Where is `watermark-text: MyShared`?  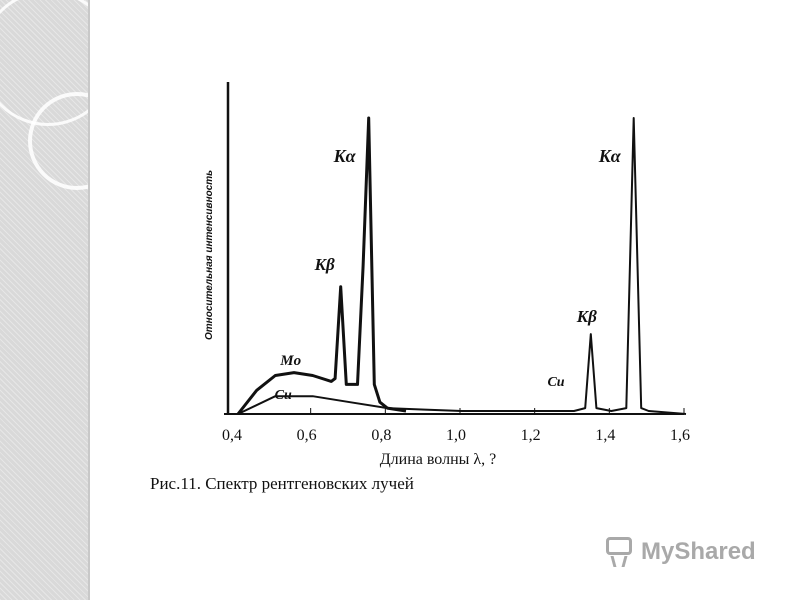
watermark-text: MyShared is located at coordinates (698, 551).